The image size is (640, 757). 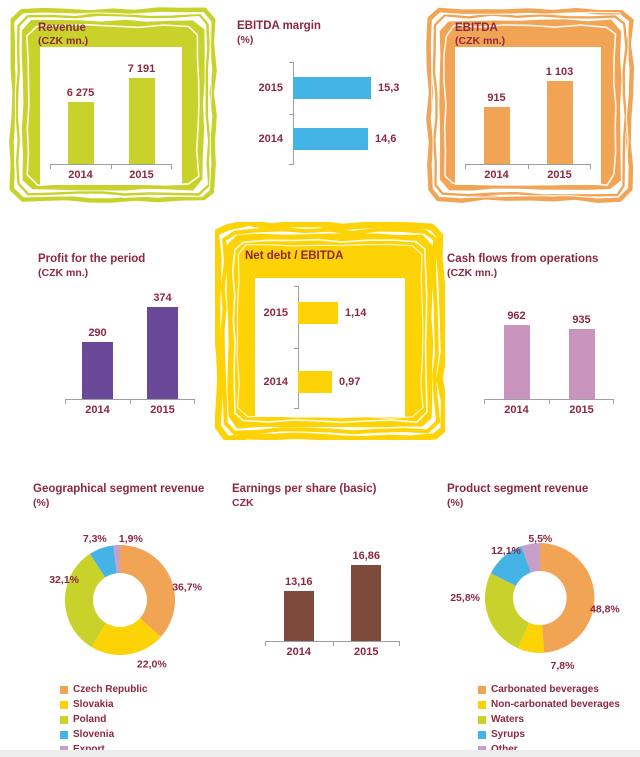 I want to click on bars: 290 374, so click(x=130, y=346).